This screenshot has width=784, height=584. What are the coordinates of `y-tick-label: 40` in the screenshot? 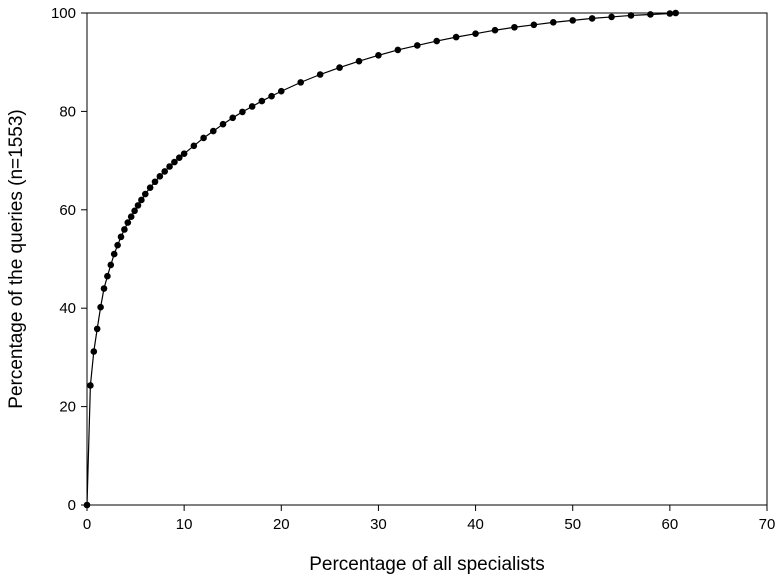 It's located at (67, 308).